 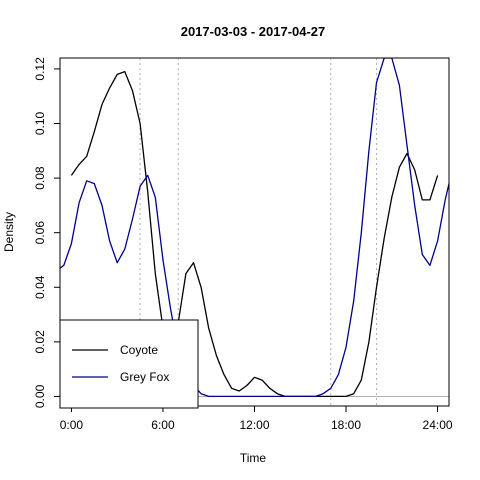 What do you see at coordinates (253, 31) in the screenshot?
I see `chart-title: 2017-03-03 - 2017-04-27` at bounding box center [253, 31].